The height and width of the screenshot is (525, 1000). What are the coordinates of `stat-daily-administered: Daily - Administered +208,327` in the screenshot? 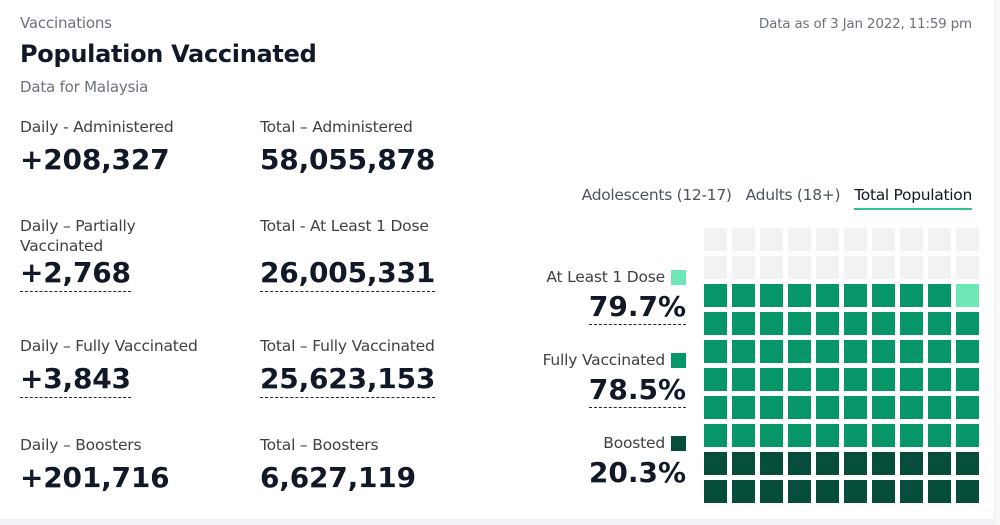 It's located at (135, 147).